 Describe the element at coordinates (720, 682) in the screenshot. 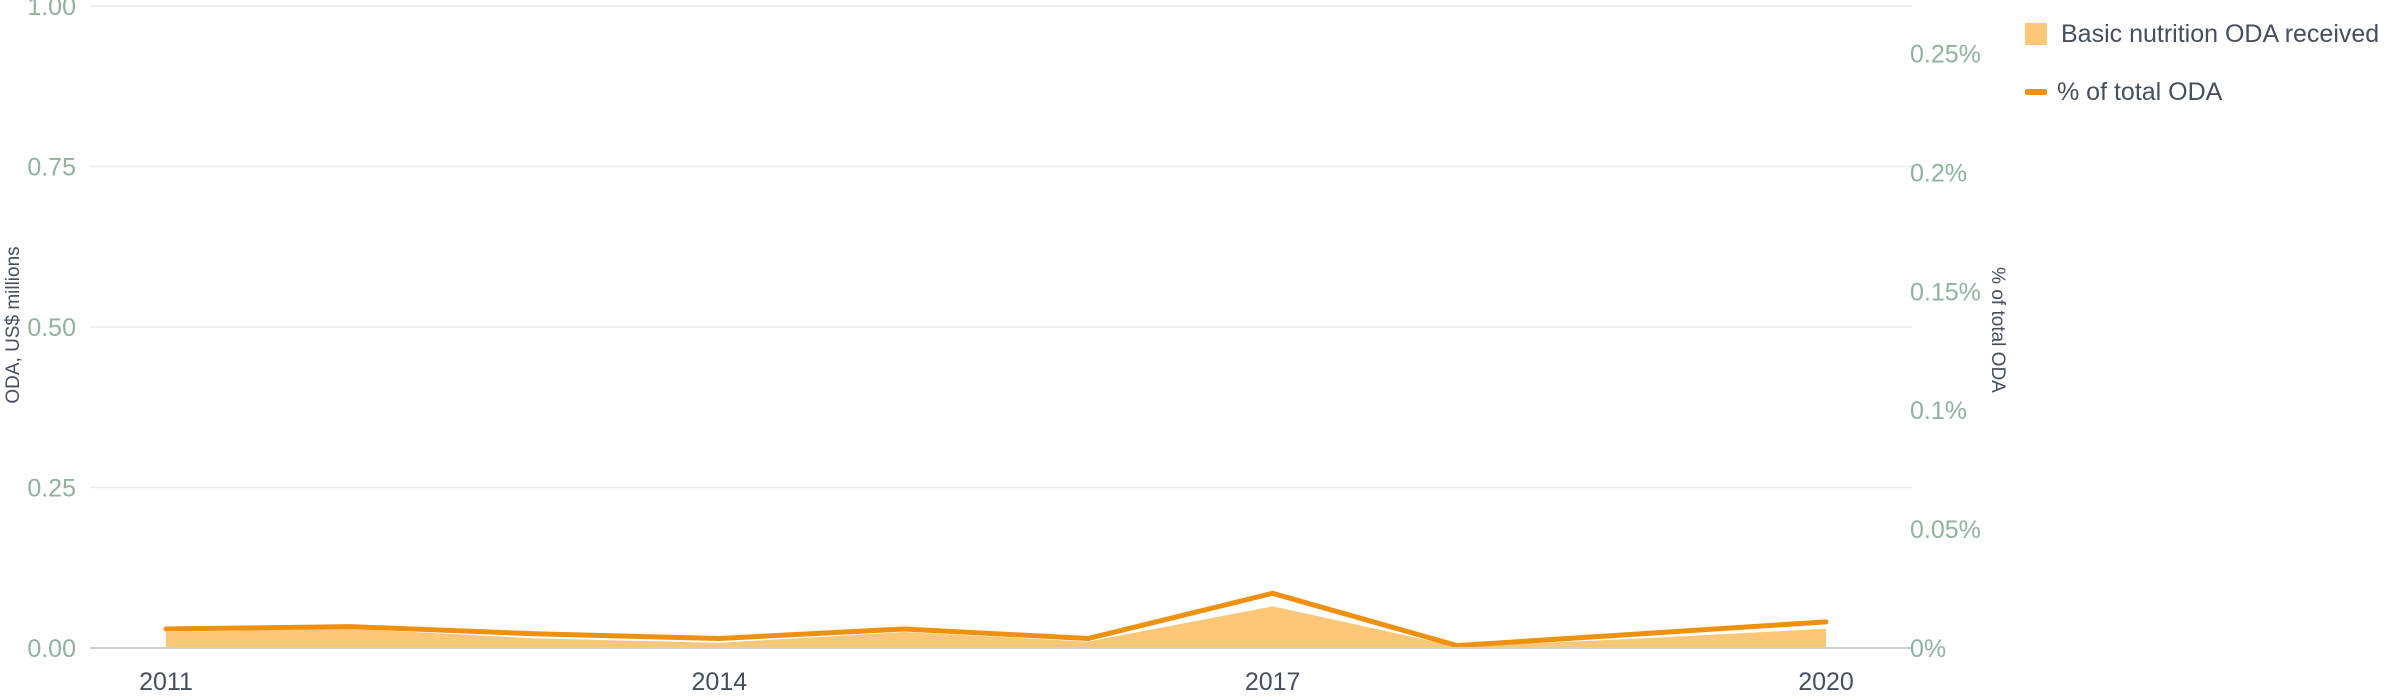

I see `x-tick-label: 2014` at that location.